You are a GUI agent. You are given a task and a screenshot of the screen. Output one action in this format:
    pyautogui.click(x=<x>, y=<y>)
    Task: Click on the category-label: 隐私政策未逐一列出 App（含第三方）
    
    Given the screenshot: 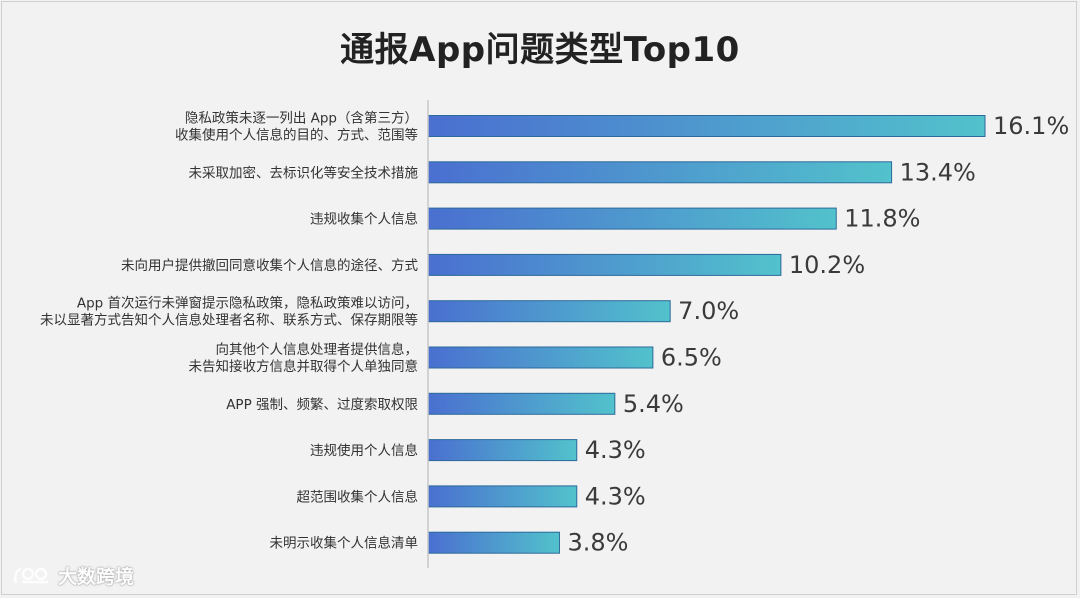 What is the action you would take?
    pyautogui.click(x=301, y=118)
    